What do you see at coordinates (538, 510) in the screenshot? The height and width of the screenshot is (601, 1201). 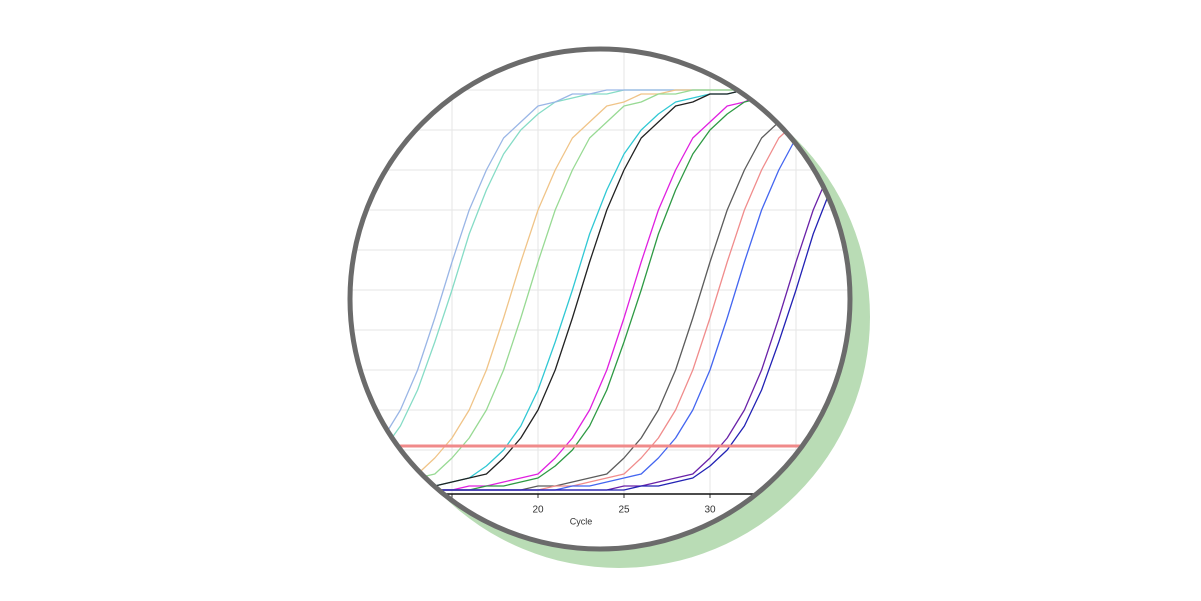 I see `x-tick-label: 20` at bounding box center [538, 510].